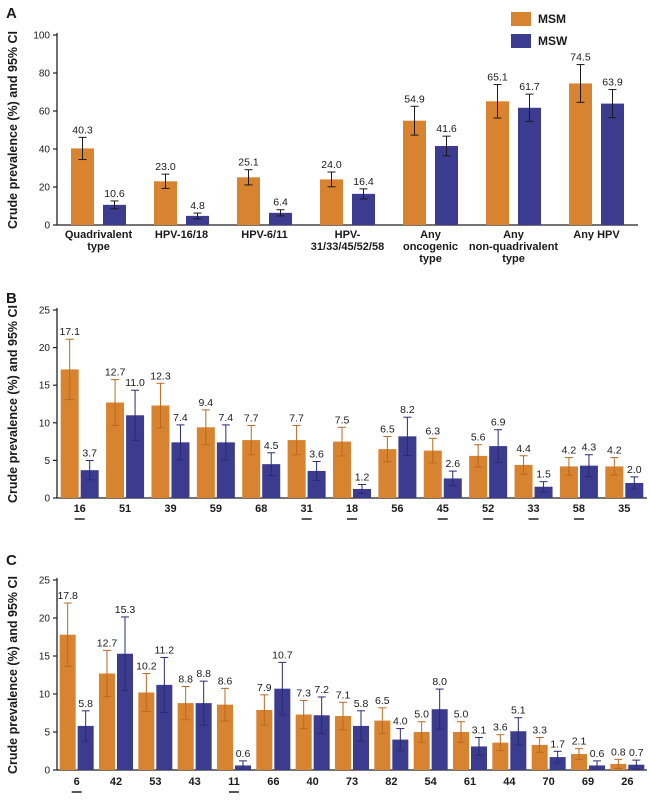  Describe the element at coordinates (431, 782) in the screenshot. I see `x-tick-label: 54` at that location.